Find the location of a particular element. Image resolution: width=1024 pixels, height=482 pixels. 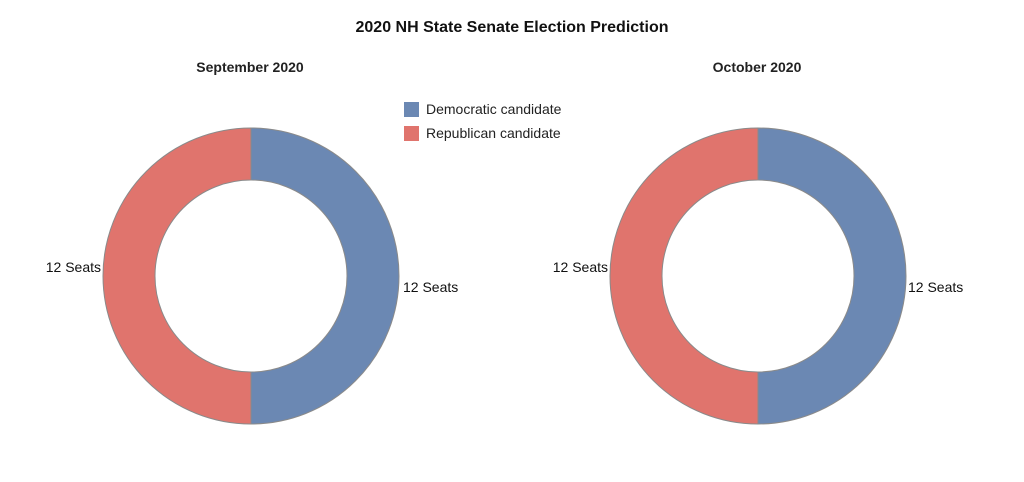

donut-0-label-republican: 12 Seats is located at coordinates (73, 267).